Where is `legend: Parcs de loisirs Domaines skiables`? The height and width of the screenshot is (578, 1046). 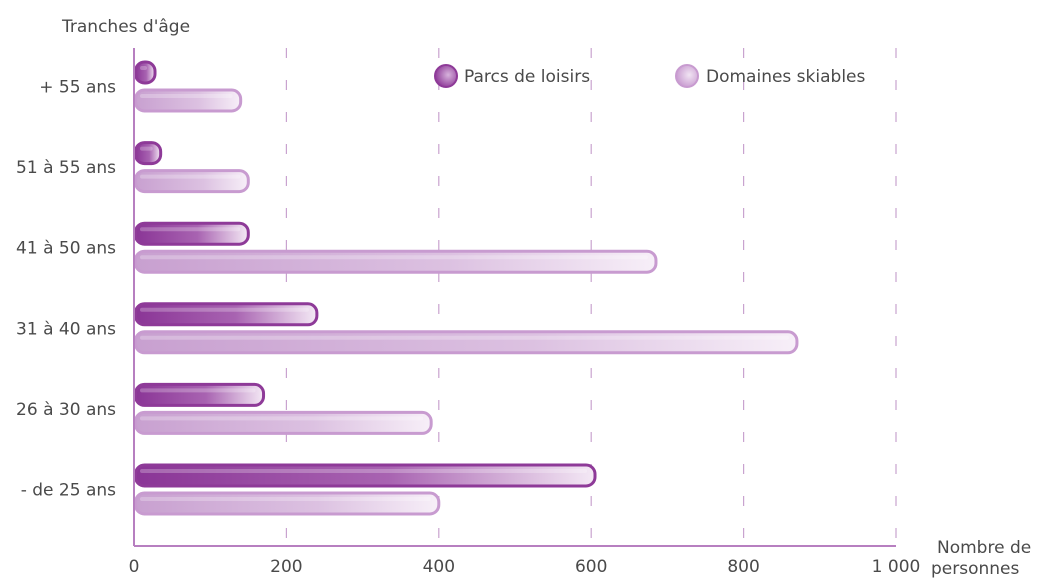 legend: Parcs de loisirs Domaines skiables is located at coordinates (650, 76).